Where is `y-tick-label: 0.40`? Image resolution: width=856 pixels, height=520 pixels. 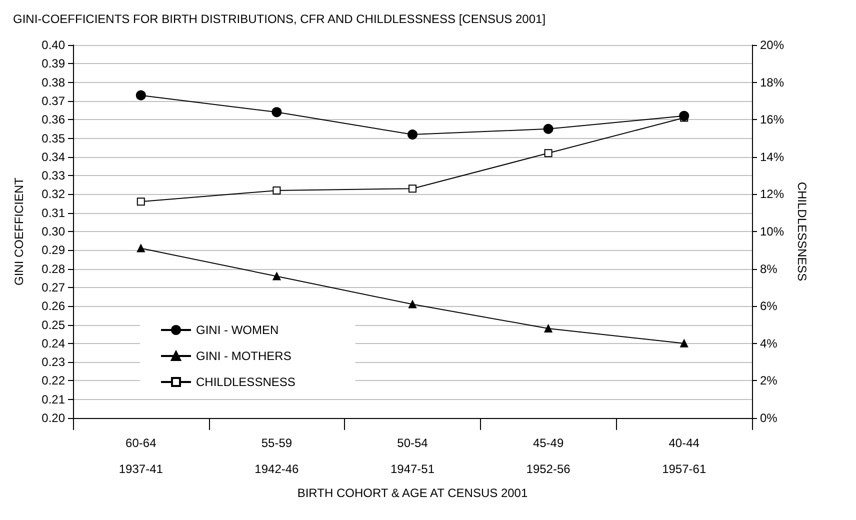 y-tick-label: 0.40 is located at coordinates (54, 45).